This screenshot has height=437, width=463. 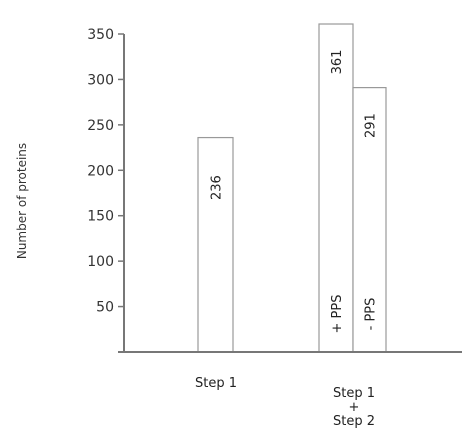 What do you see at coordinates (217, 187) in the screenshot?
I see `bar-value-label: 236` at bounding box center [217, 187].